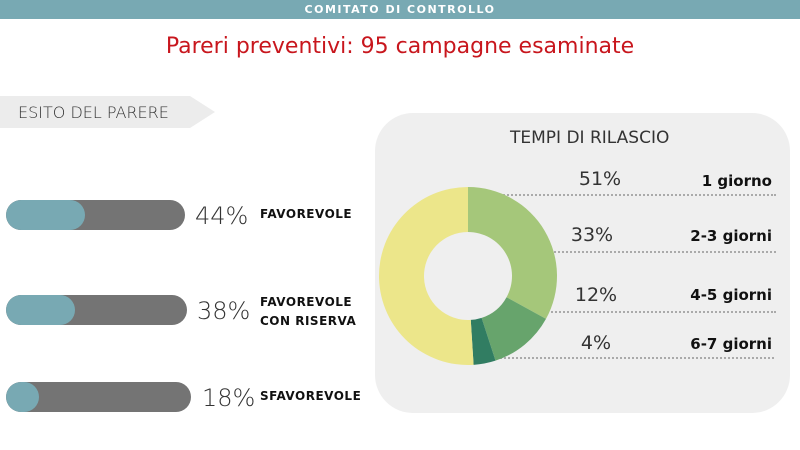  I want to click on progress-bar-sfavorevole, so click(98, 397).